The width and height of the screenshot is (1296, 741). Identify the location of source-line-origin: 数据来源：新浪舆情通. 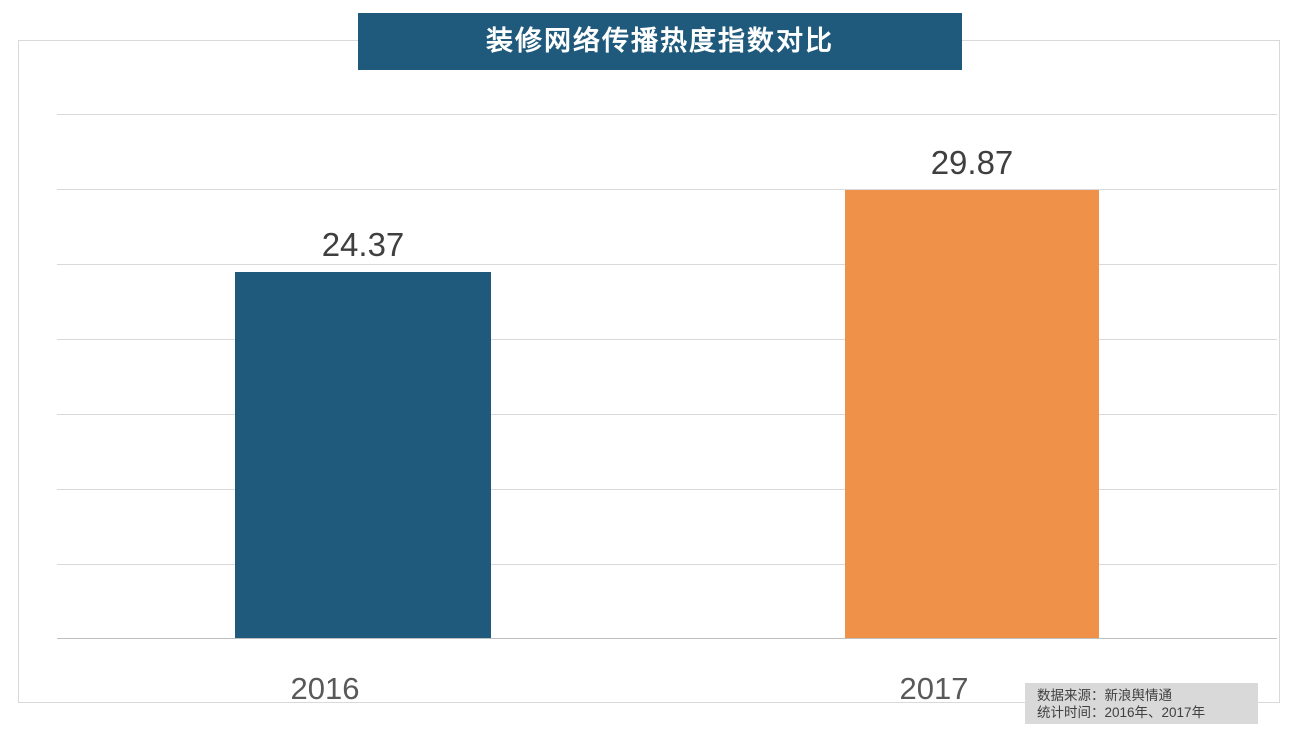
(1104, 695).